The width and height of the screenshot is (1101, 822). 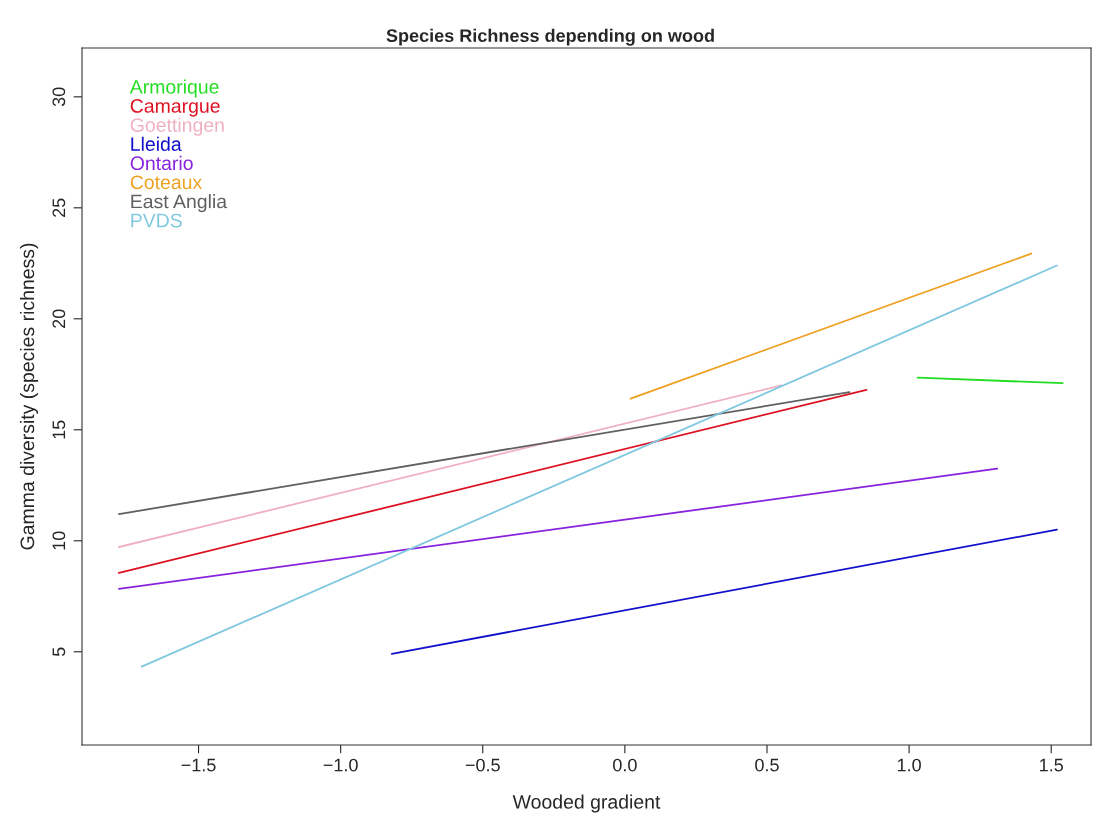 What do you see at coordinates (1051, 765) in the screenshot?
I see `x-tick-label: 1.5` at bounding box center [1051, 765].